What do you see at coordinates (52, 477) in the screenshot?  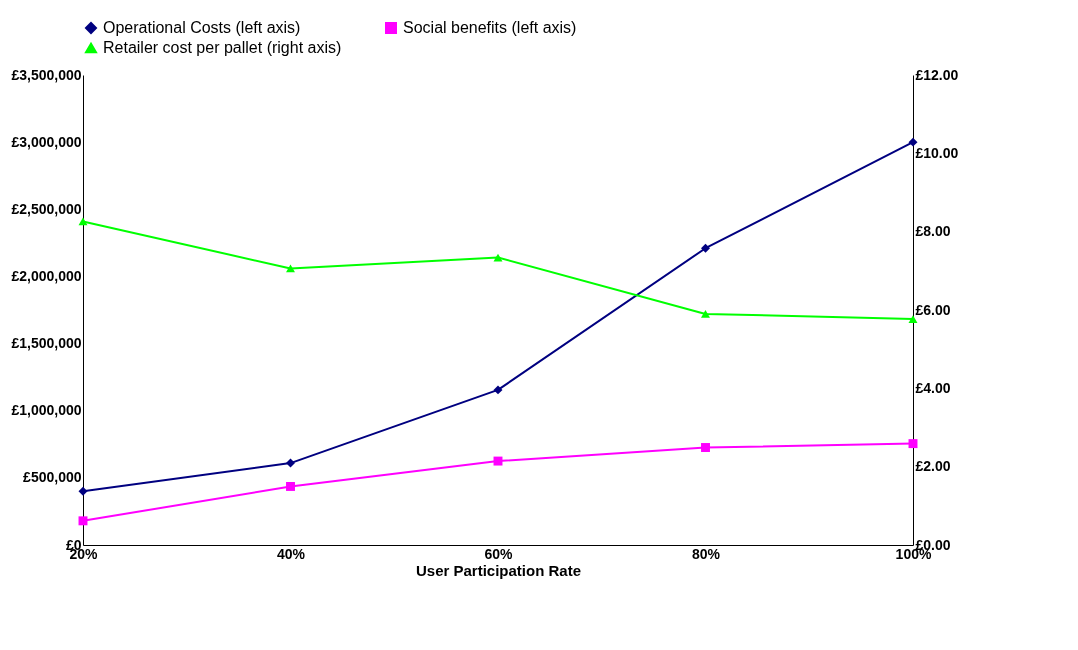 I see `y-tick-label: £500,000` at bounding box center [52, 477].